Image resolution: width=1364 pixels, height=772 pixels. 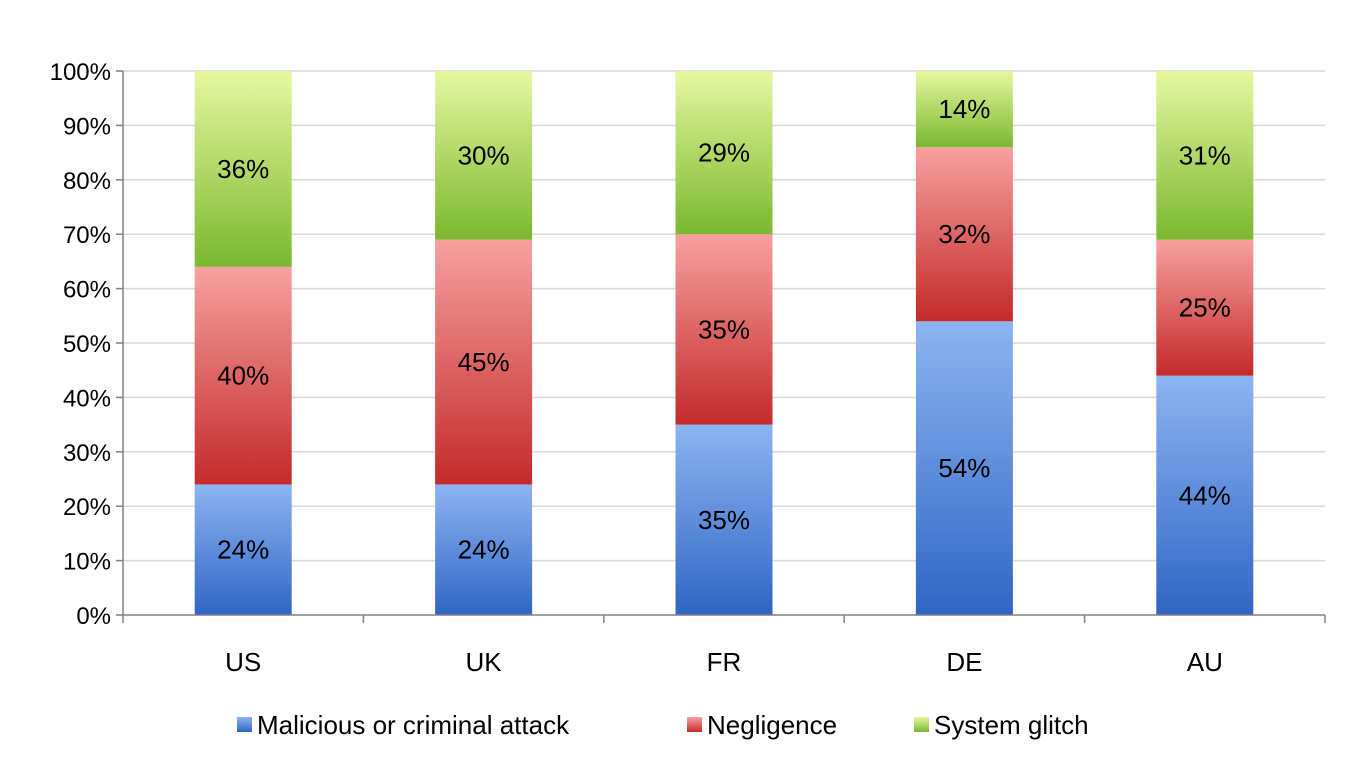 I want to click on data-label: 44%, so click(x=1205, y=495).